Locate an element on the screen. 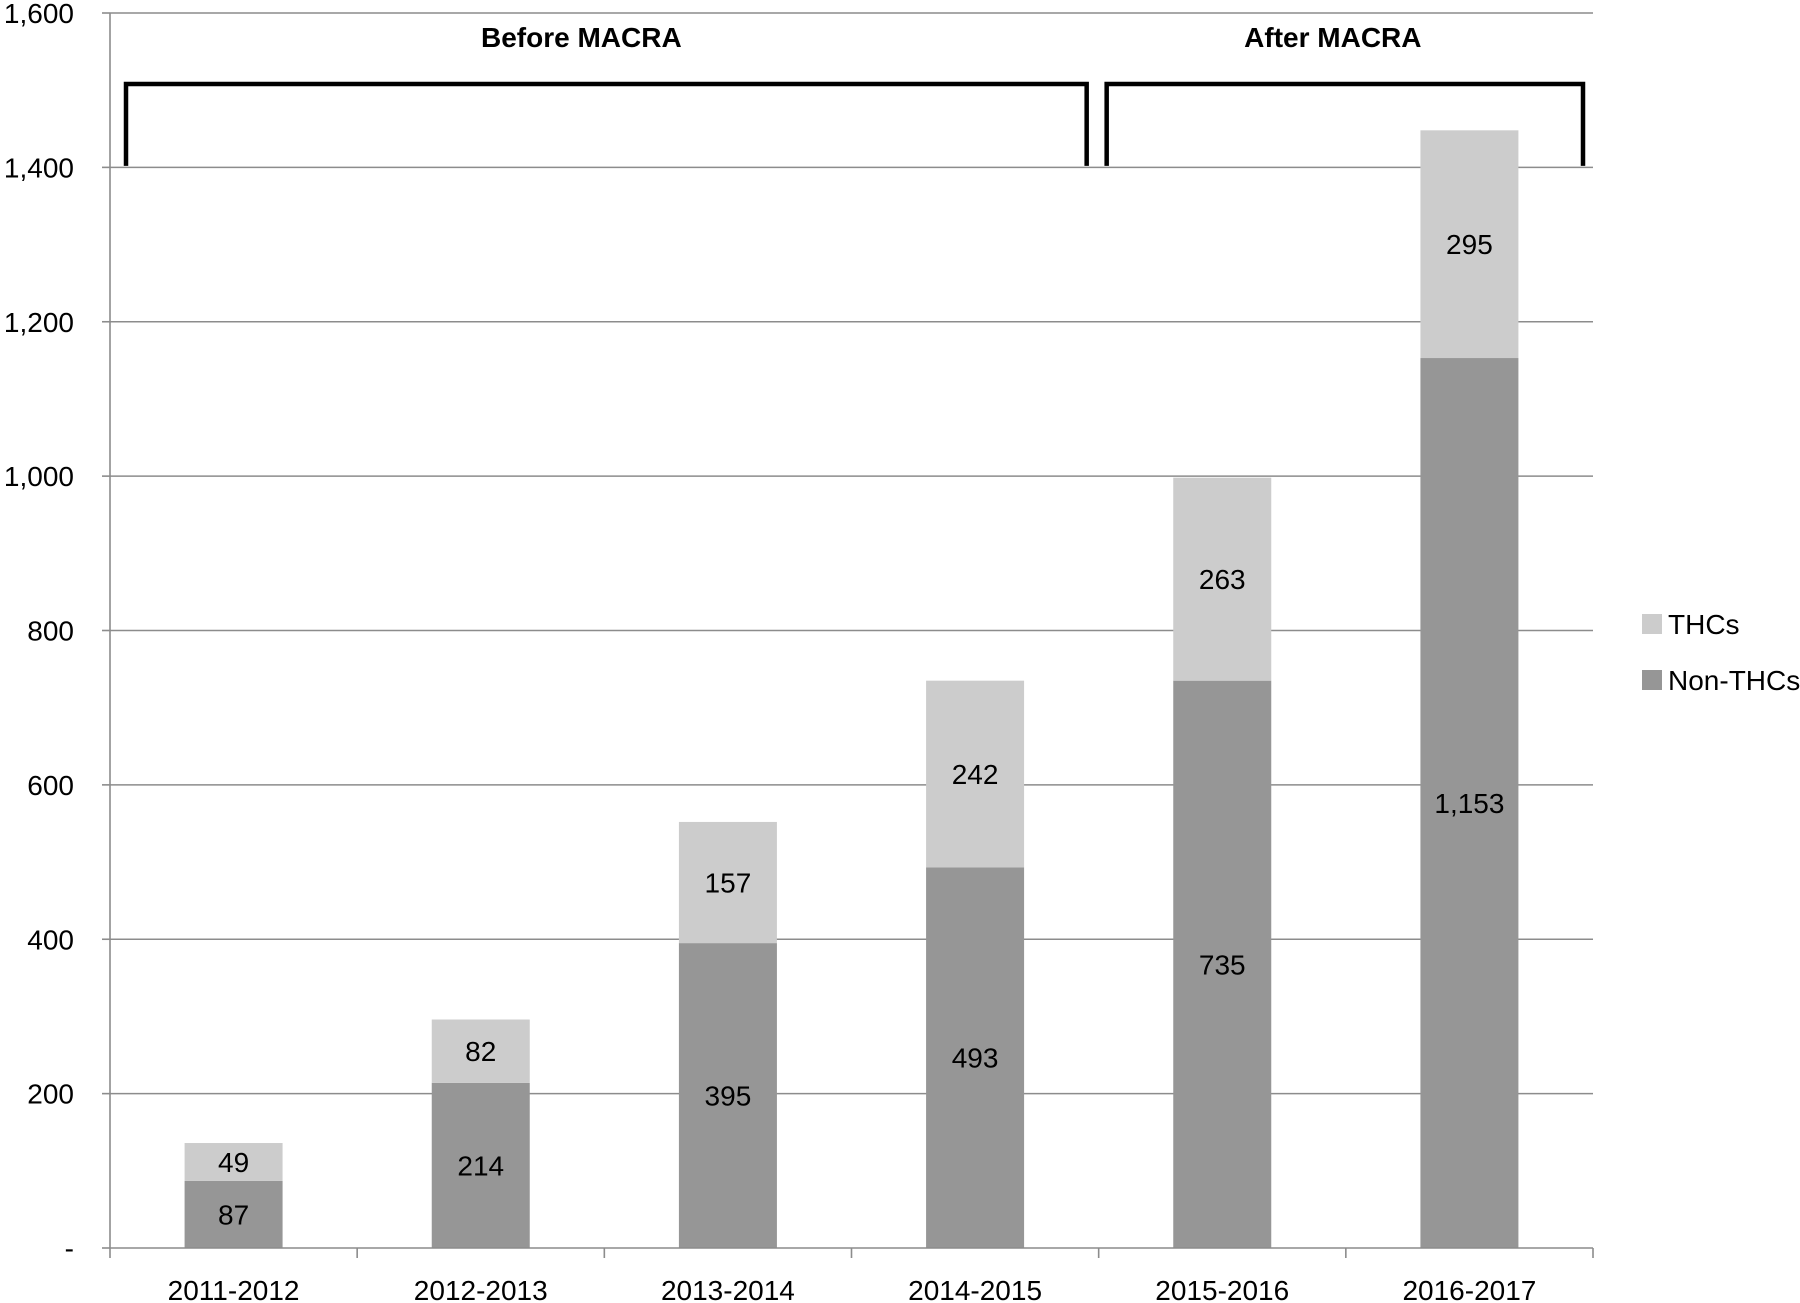 The height and width of the screenshot is (1303, 1800). bar-non-thcs-2011-2012 is located at coordinates (233, 1214).